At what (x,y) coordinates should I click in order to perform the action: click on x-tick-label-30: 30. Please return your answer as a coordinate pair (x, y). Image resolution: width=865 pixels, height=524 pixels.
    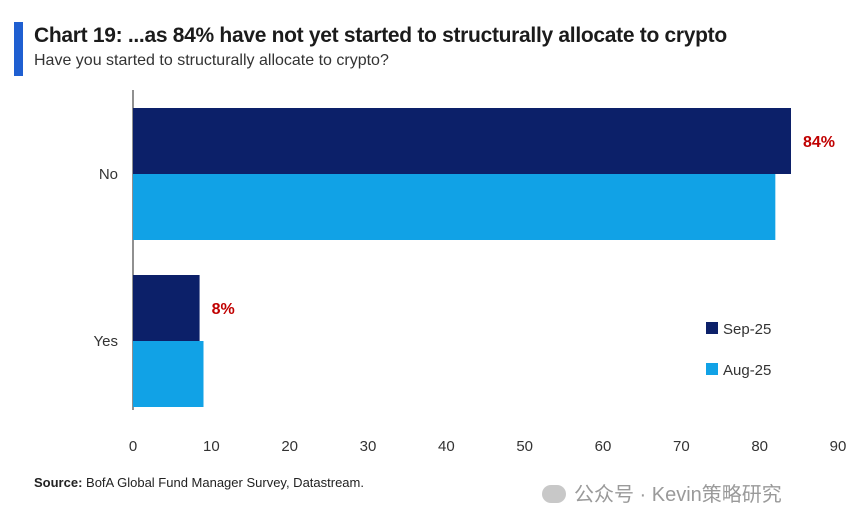
    Looking at the image, I should click on (368, 446).